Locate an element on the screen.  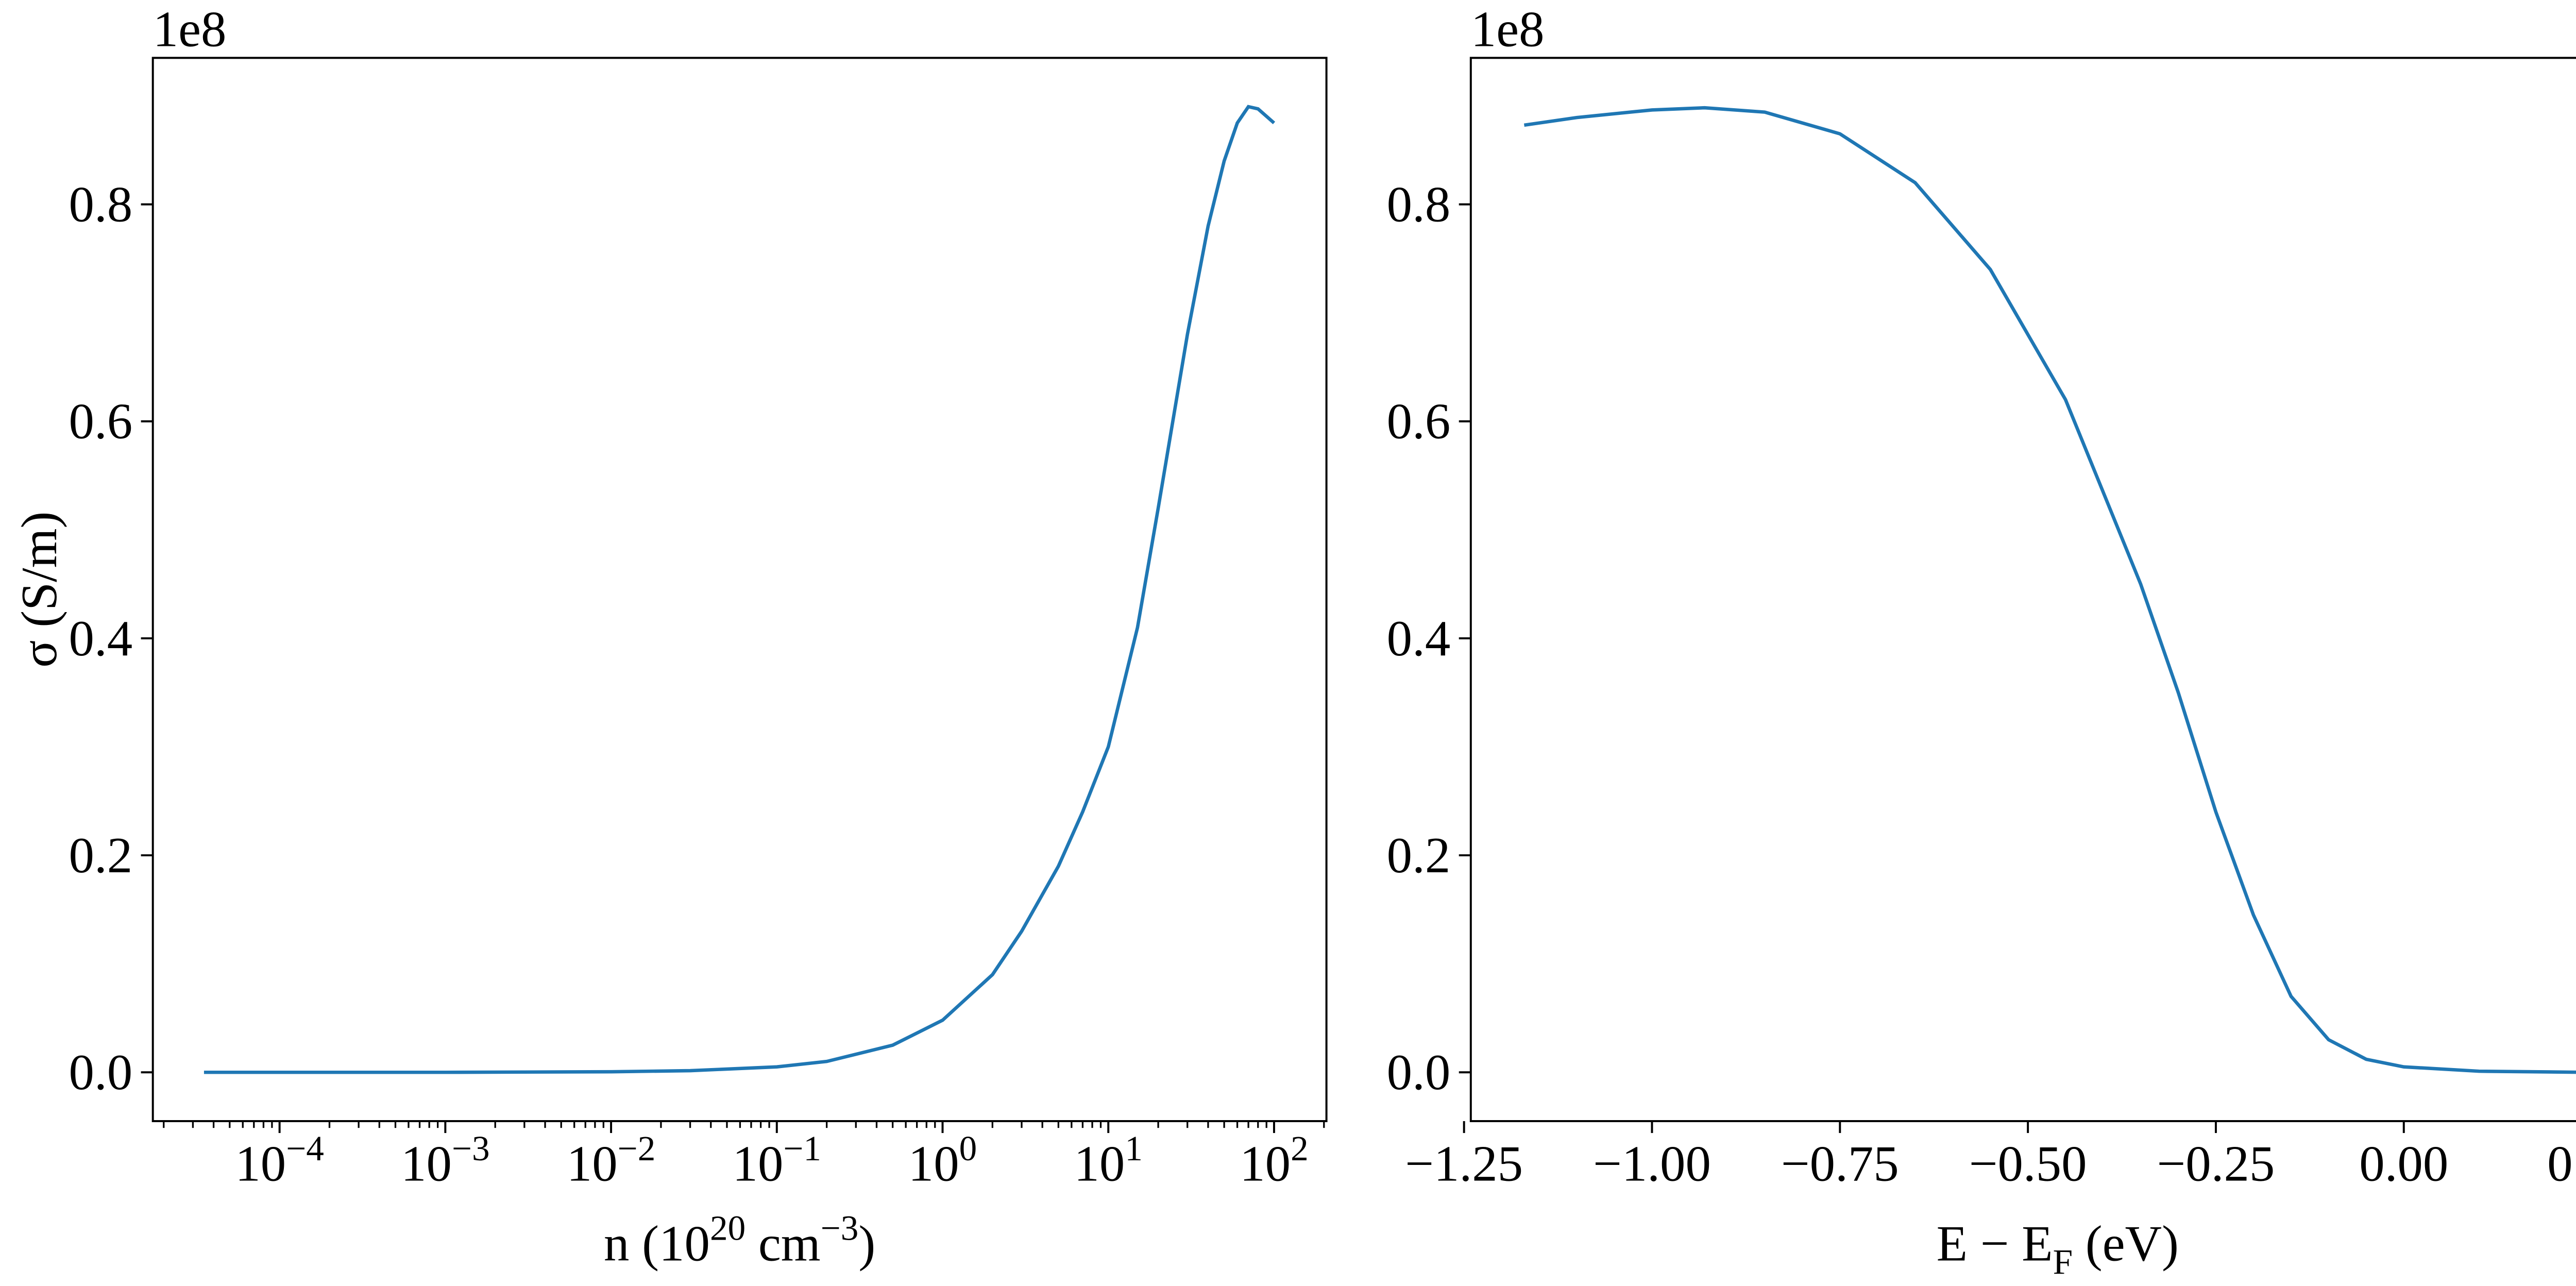
tick-exponent: −1 is located at coordinates (802, 1148).